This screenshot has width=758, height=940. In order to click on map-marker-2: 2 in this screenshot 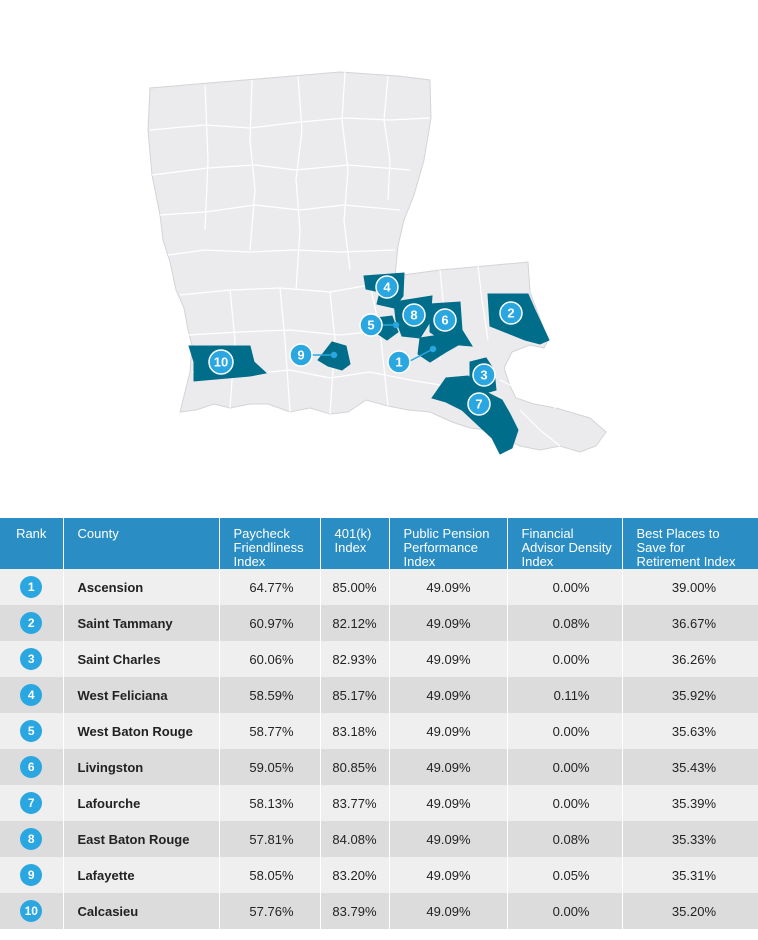, I will do `click(511, 313)`.